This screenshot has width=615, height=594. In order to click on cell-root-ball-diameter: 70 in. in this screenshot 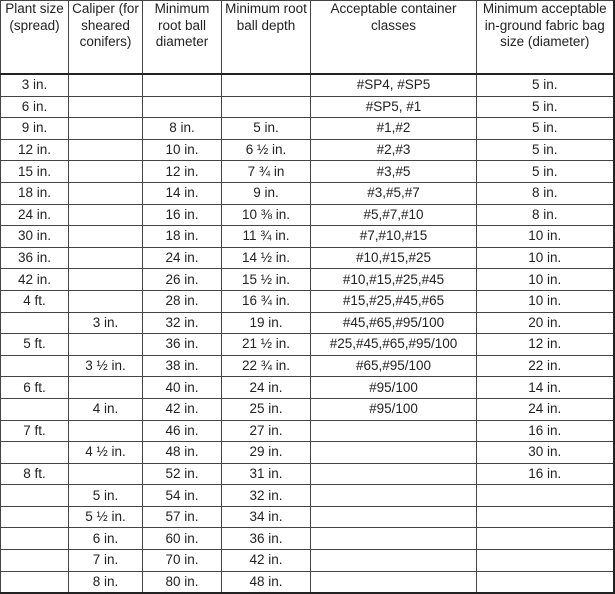, I will do `click(182, 560)`.